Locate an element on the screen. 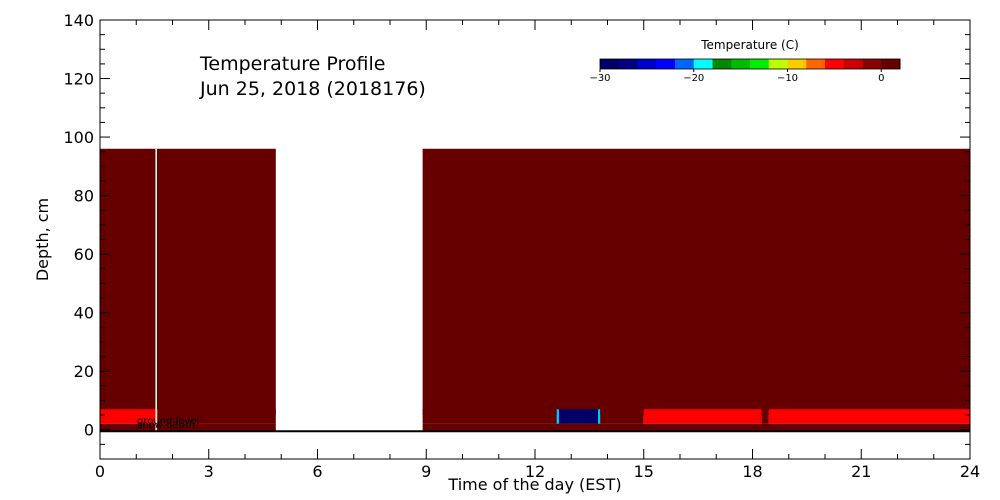  x-tick-label: 0 is located at coordinates (100, 471).